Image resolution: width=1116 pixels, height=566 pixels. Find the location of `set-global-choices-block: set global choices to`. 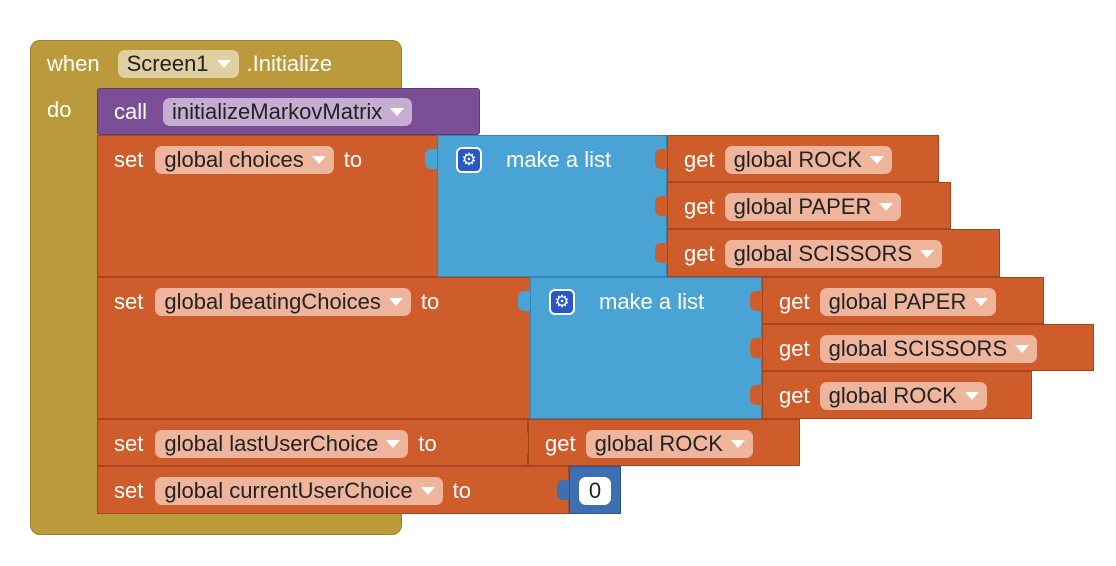

set-global-choices-block: set global choices to is located at coordinates (268, 206).